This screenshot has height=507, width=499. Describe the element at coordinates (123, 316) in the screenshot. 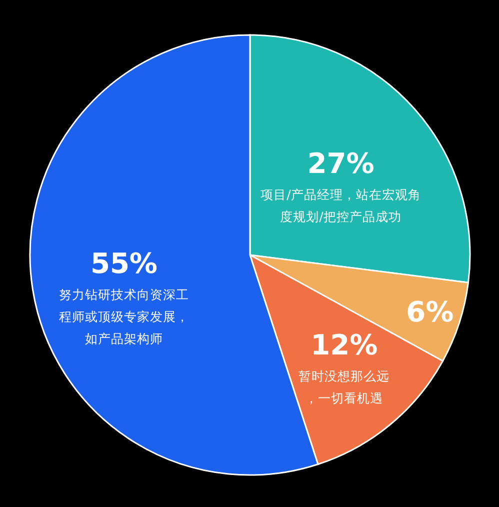

I see `slice-label: 努力钻研技术向资深工程师或顶级专家发展，如产品架构师` at that location.